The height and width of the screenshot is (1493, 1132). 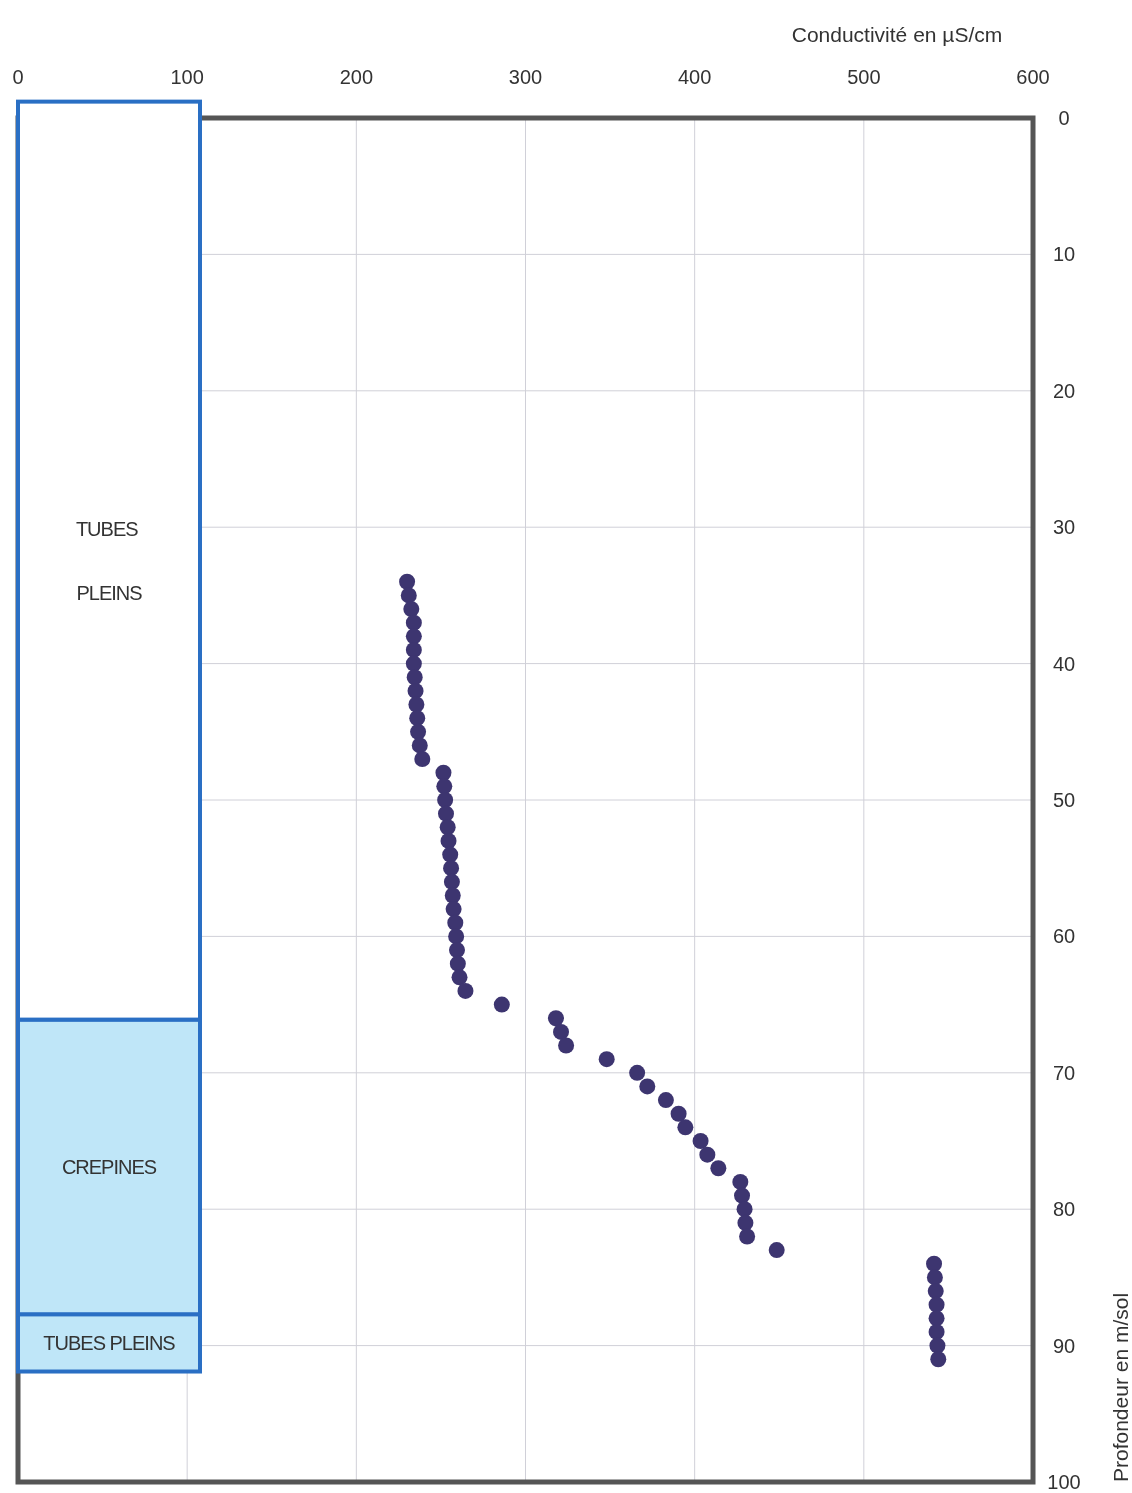 What do you see at coordinates (109, 1166) in the screenshot?
I see `band-label: CREPINES` at bounding box center [109, 1166].